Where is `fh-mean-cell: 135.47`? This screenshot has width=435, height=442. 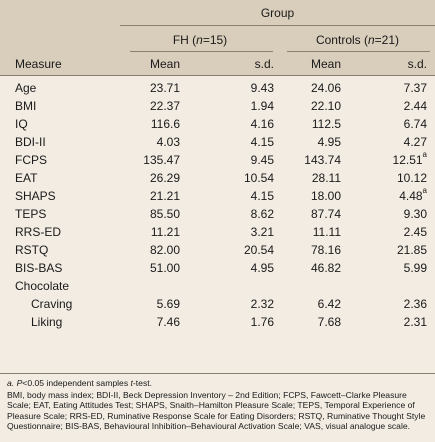 fh-mean-cell: 135.47 is located at coordinates (161, 160).